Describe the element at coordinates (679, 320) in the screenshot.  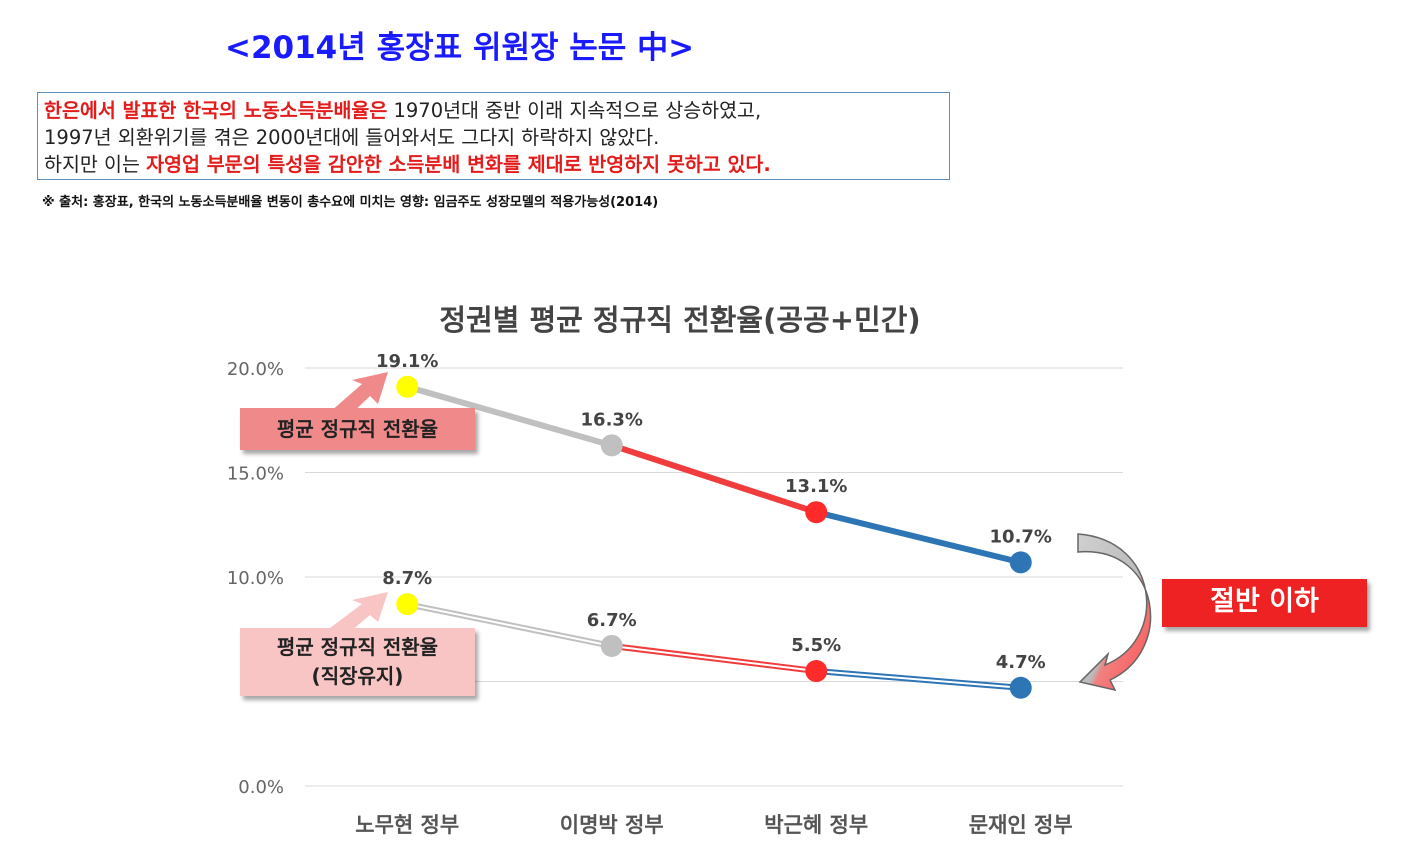
I see `chart-title: 정권별 평균 정규직 전환율(공공+민간)` at that location.